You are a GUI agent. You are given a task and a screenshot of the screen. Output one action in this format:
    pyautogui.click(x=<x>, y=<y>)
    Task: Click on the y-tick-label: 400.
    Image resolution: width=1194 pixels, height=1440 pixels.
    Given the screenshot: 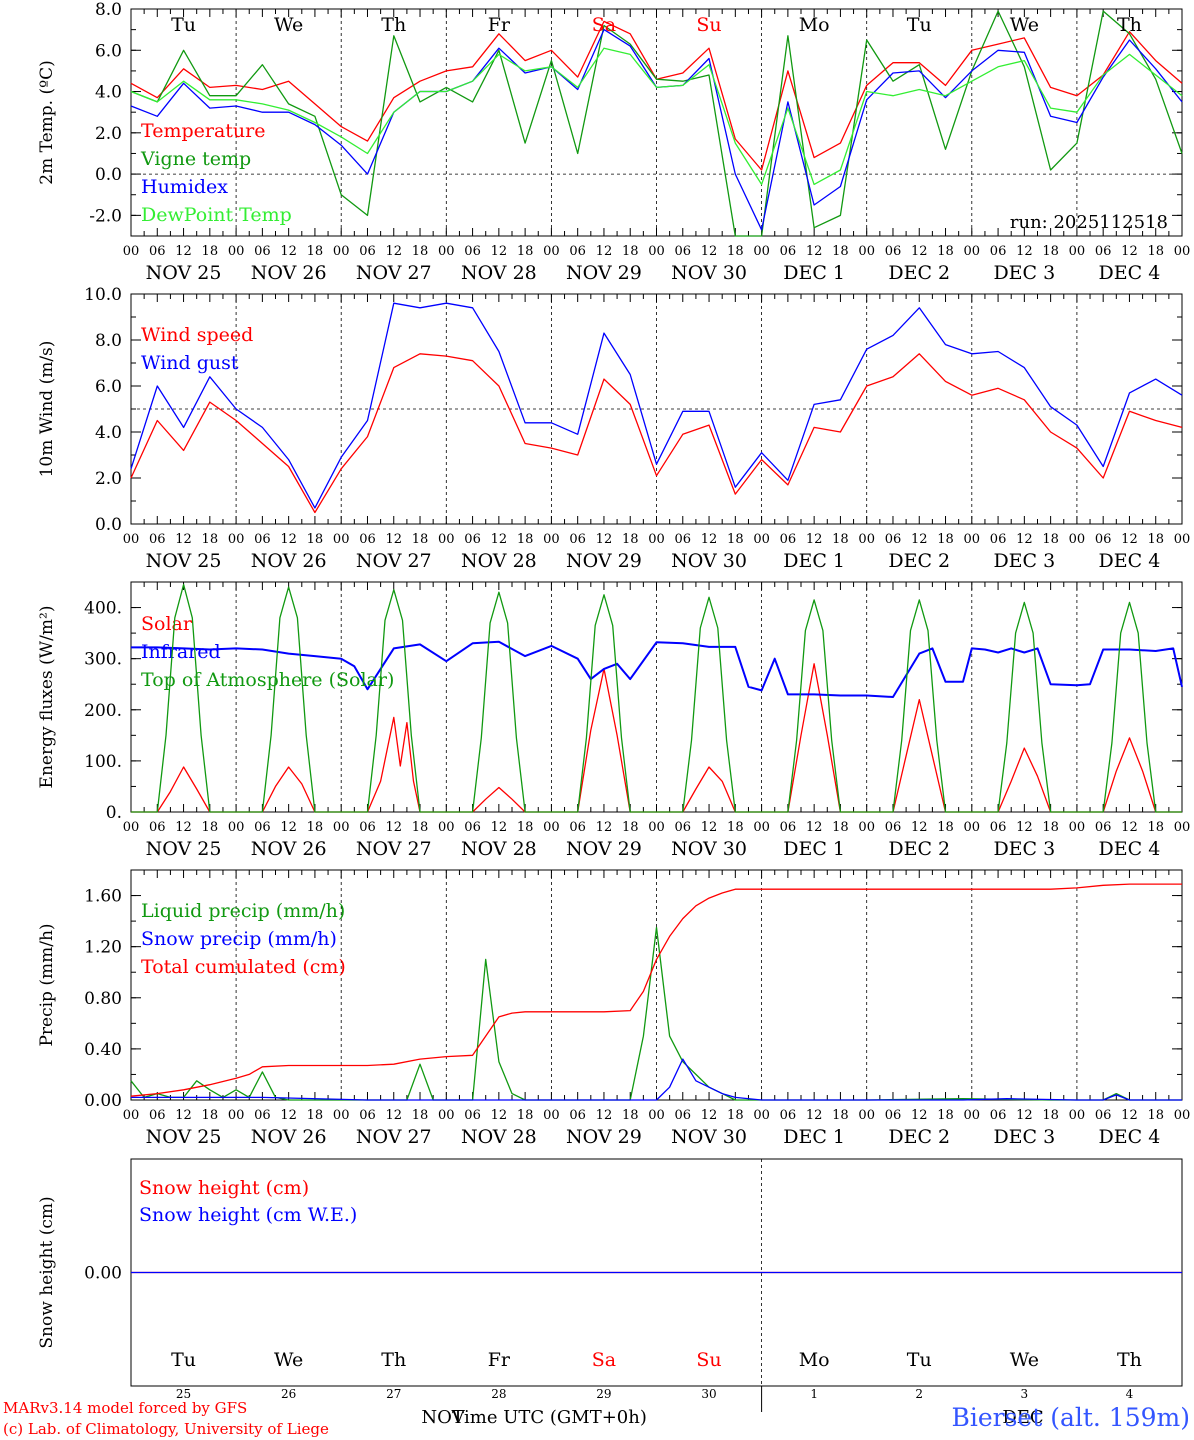 What is the action you would take?
    pyautogui.click(x=103, y=609)
    